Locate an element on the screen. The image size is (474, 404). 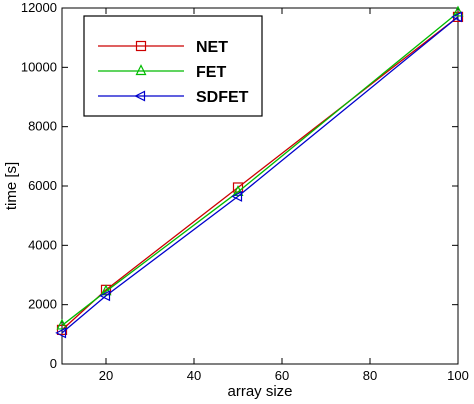
y-tick-label: 4000 is located at coordinates (42, 244).